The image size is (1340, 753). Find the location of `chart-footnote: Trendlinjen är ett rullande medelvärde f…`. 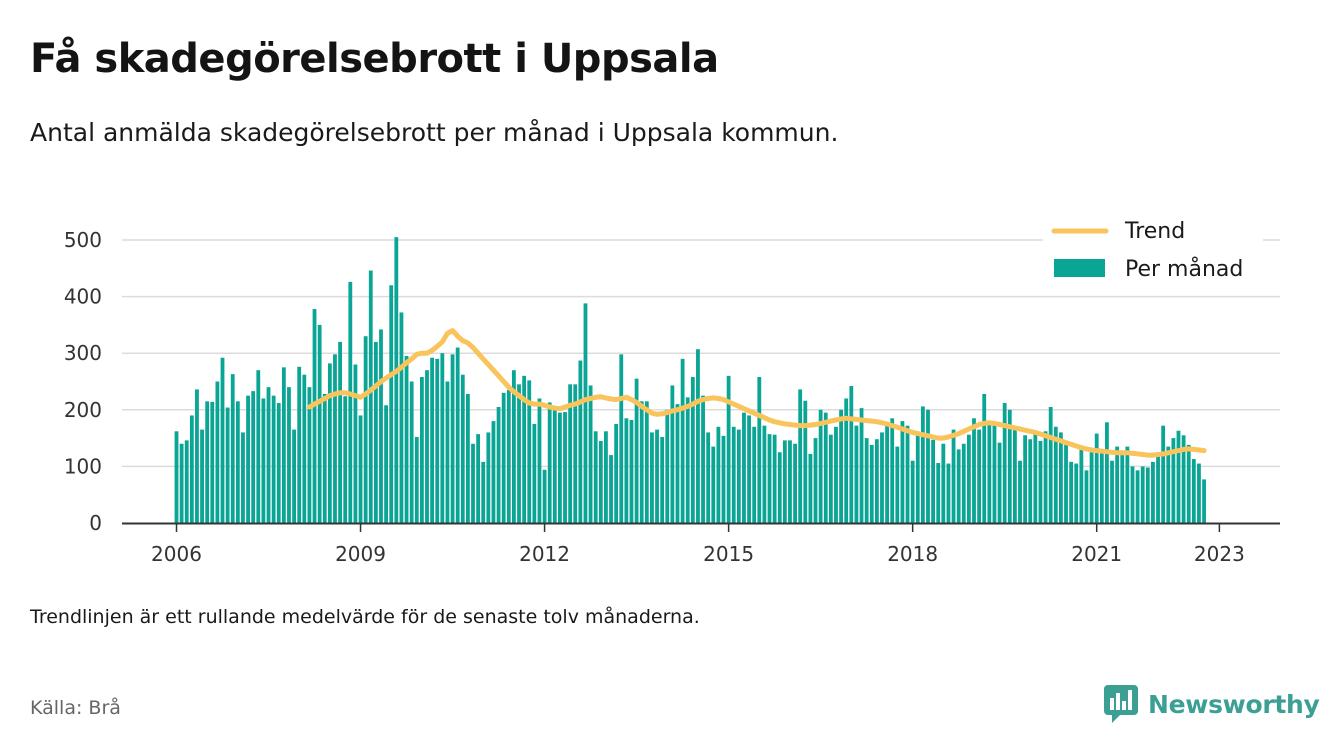

chart-footnote: Trendlinjen är ett rullande medelvärde f… is located at coordinates (365, 617).